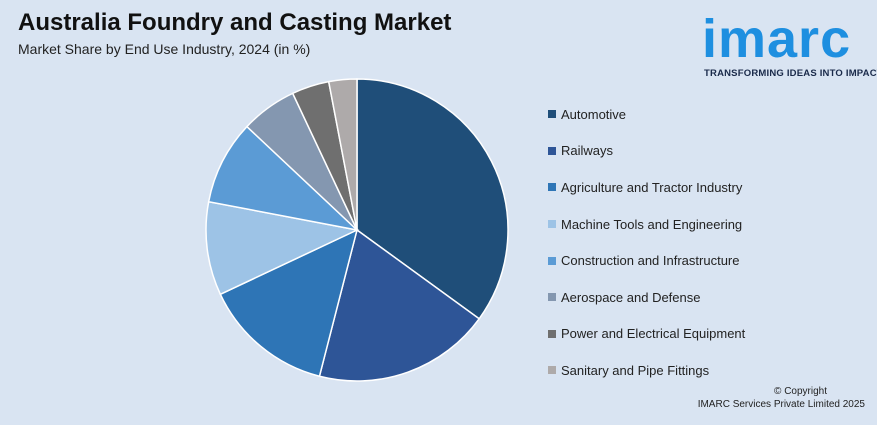  I want to click on legend-item: Power and Electrical Equipment, so click(646, 334).